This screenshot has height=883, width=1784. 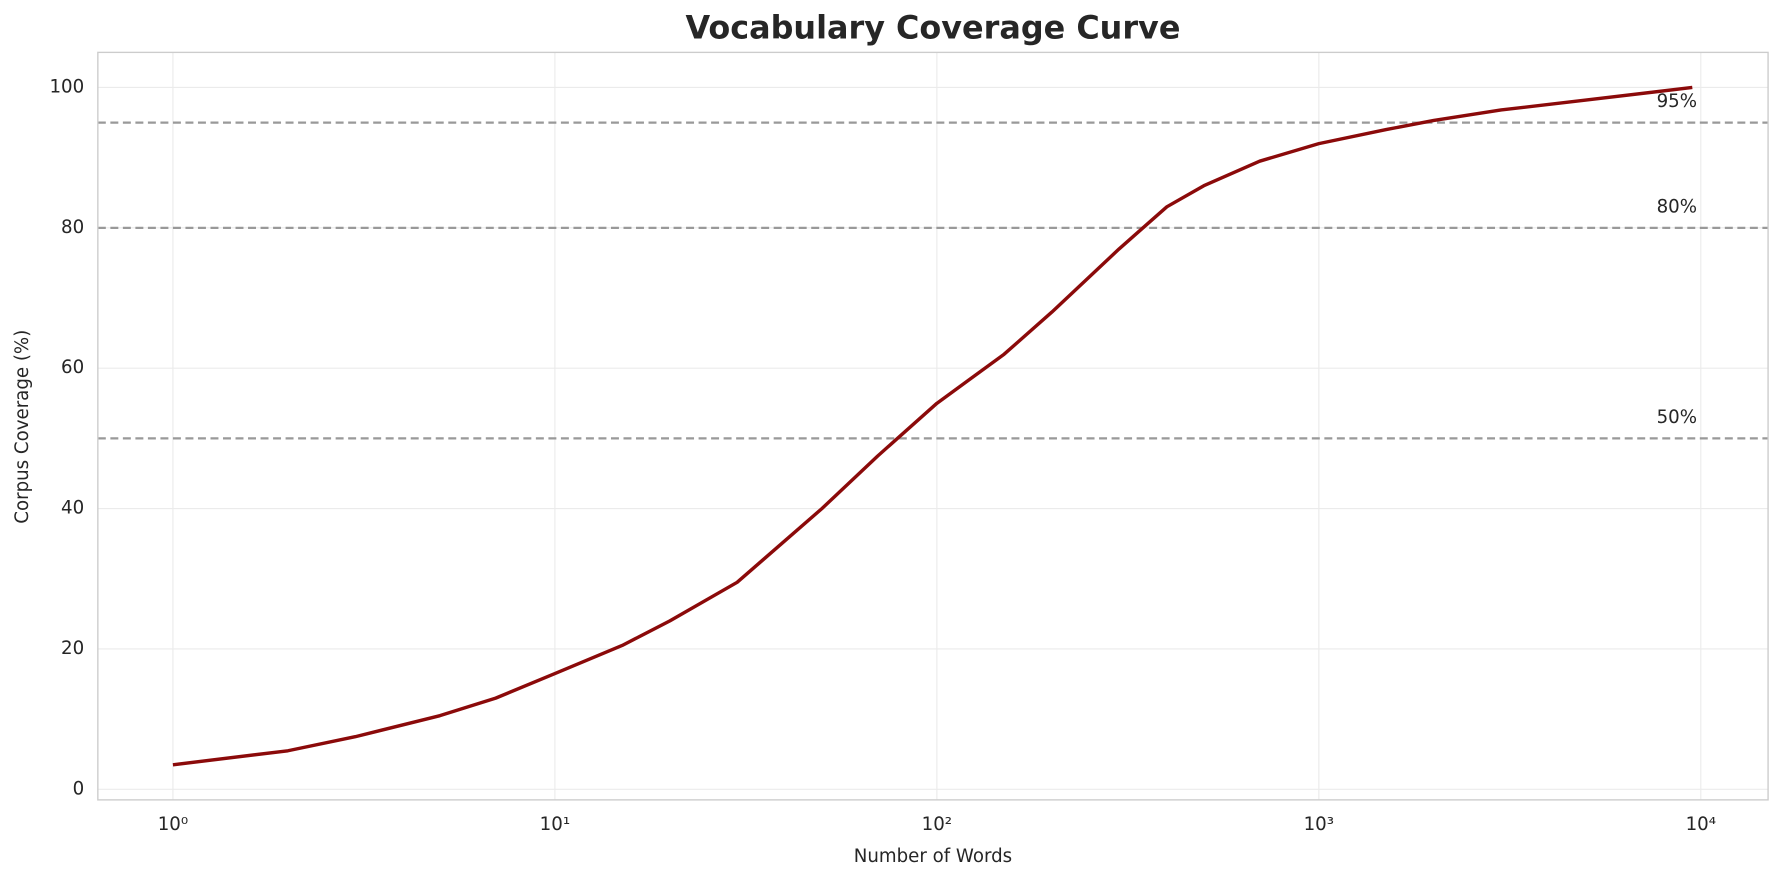 I want to click on y-tick-label: 60, so click(x=72, y=367).